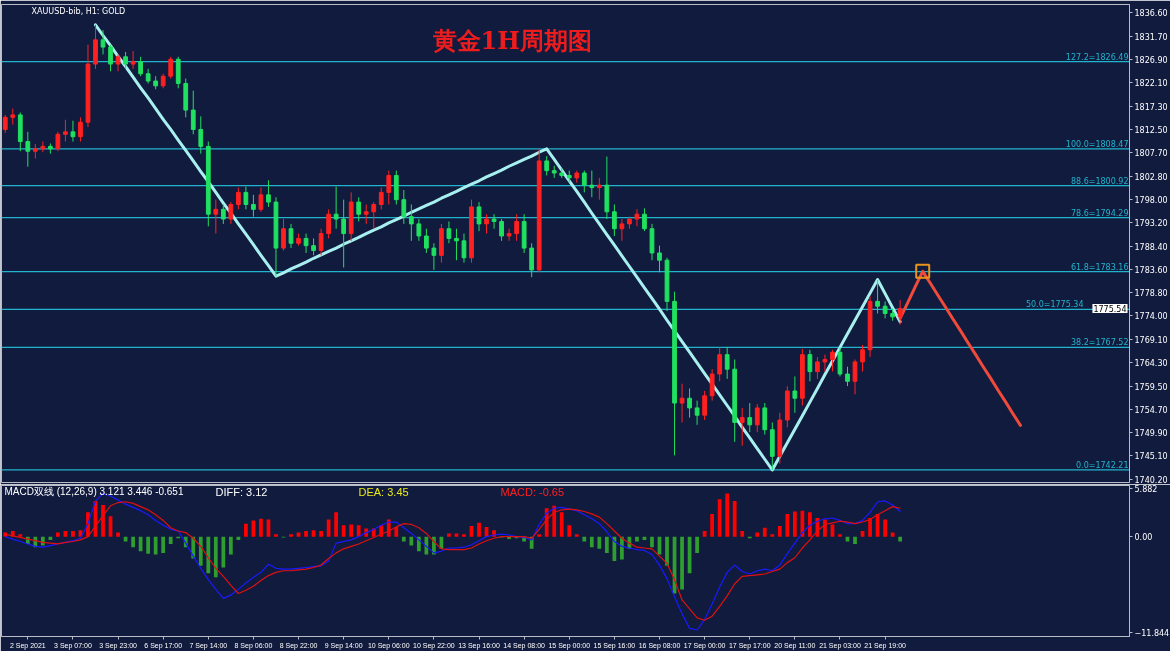 The image size is (1170, 655). What do you see at coordinates (1151, 270) in the screenshot?
I see `y-tick-label: 1783.60` at bounding box center [1151, 270].